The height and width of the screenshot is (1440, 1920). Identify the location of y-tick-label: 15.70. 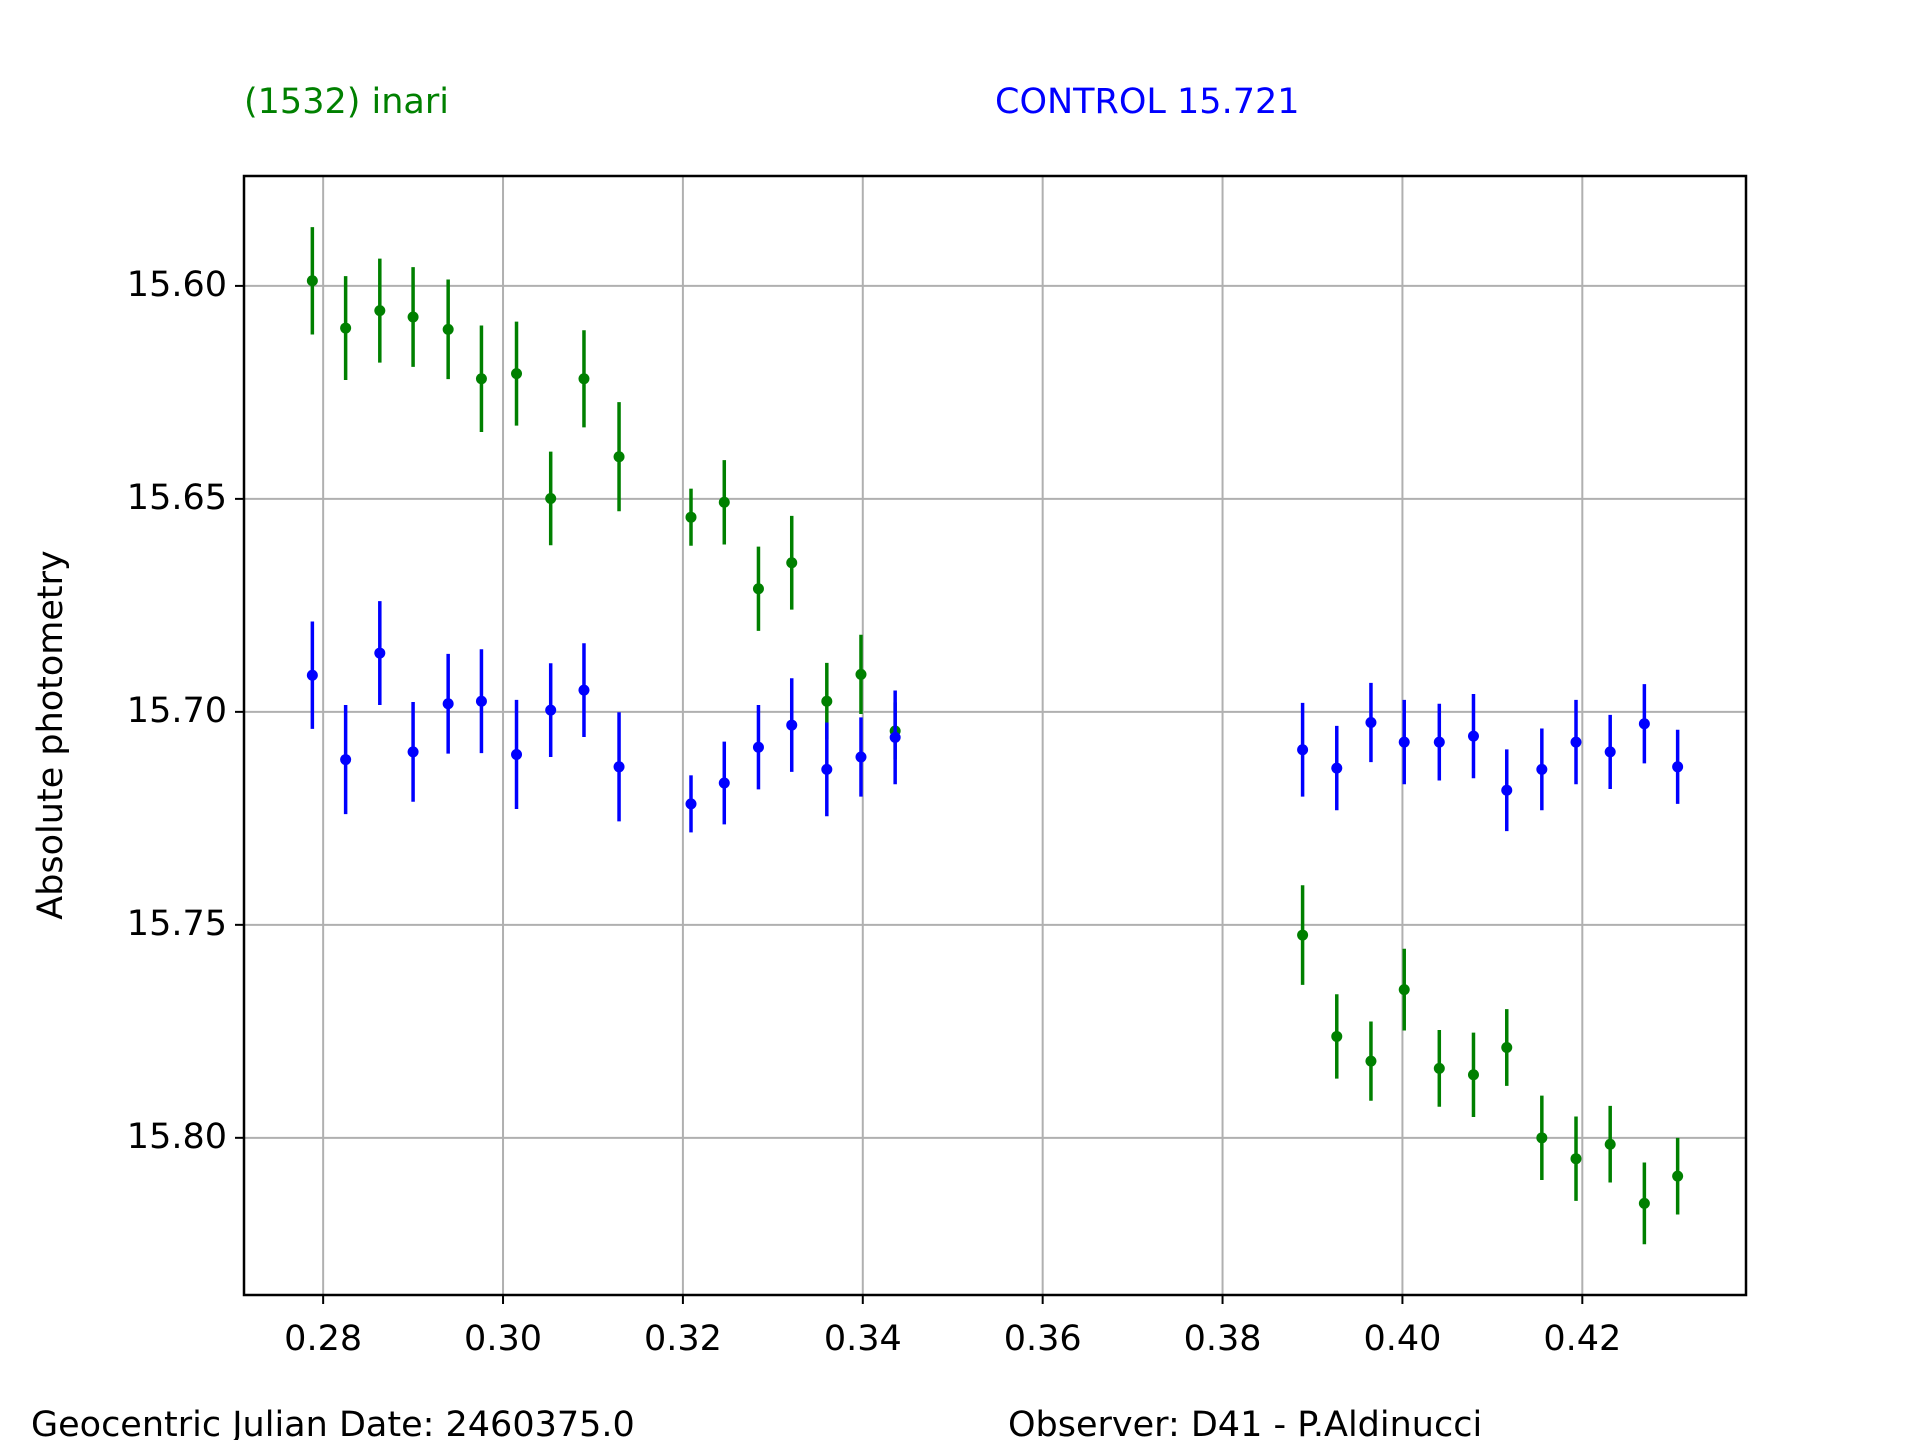
(177, 711).